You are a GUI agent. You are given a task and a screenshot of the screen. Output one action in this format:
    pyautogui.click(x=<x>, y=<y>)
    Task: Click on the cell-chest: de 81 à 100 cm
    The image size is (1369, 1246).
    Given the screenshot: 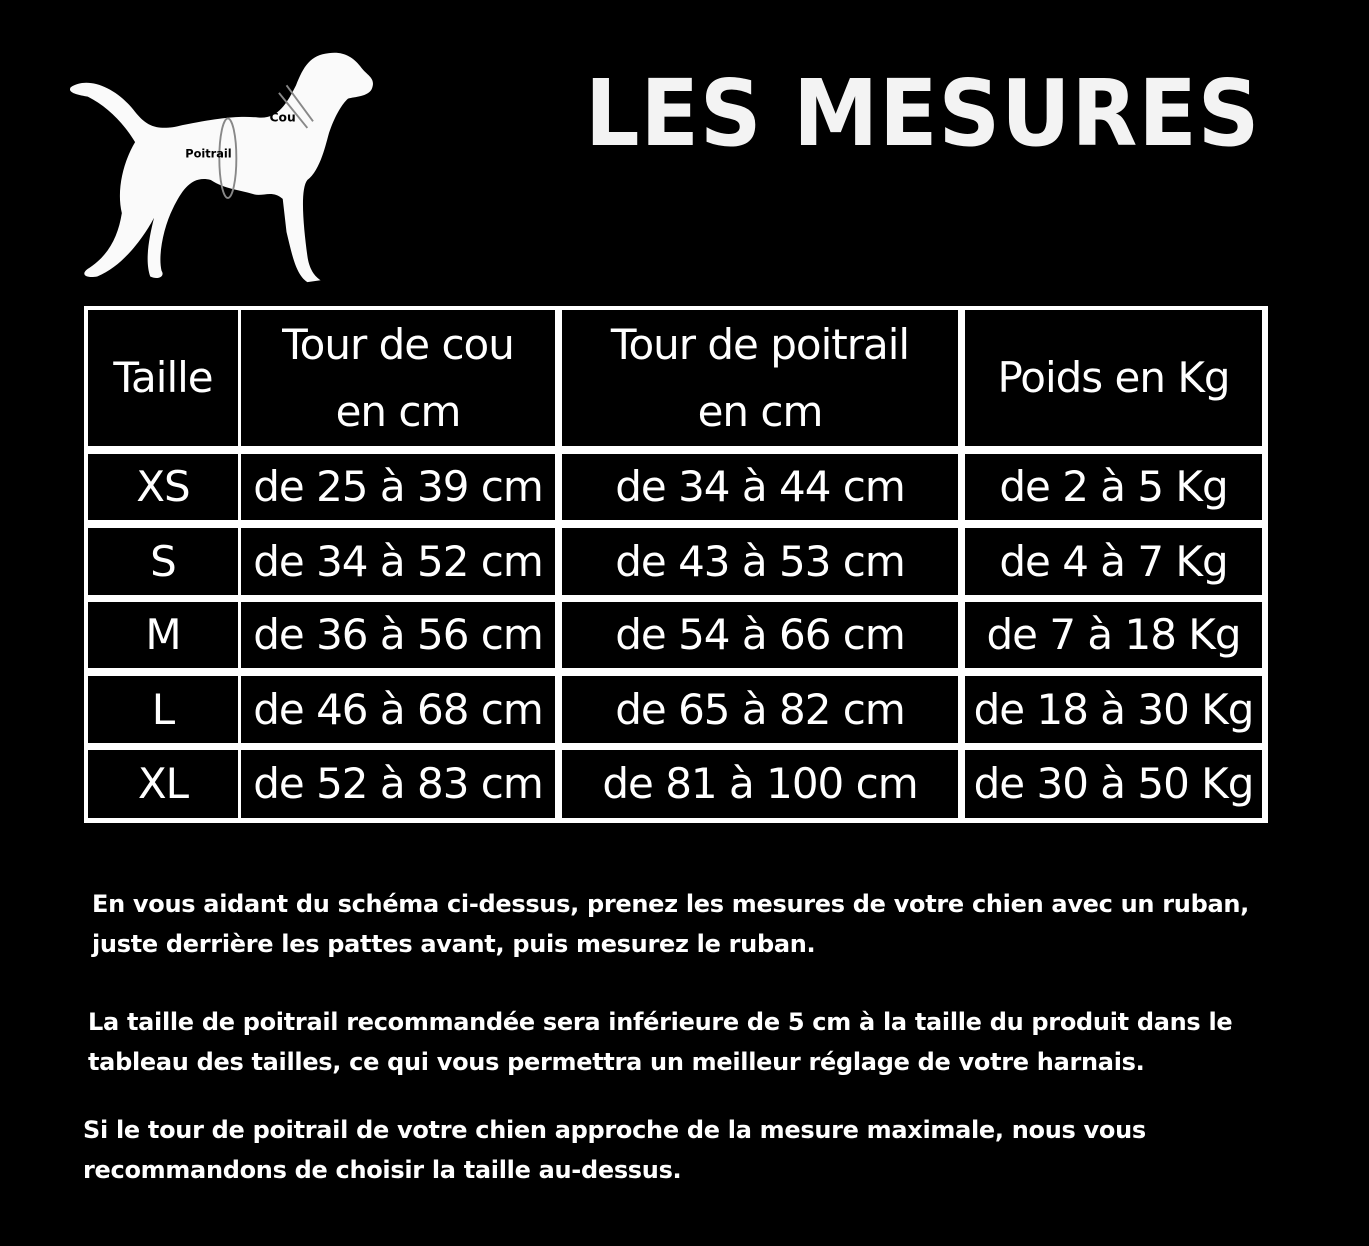 What is the action you would take?
    pyautogui.click(x=760, y=784)
    